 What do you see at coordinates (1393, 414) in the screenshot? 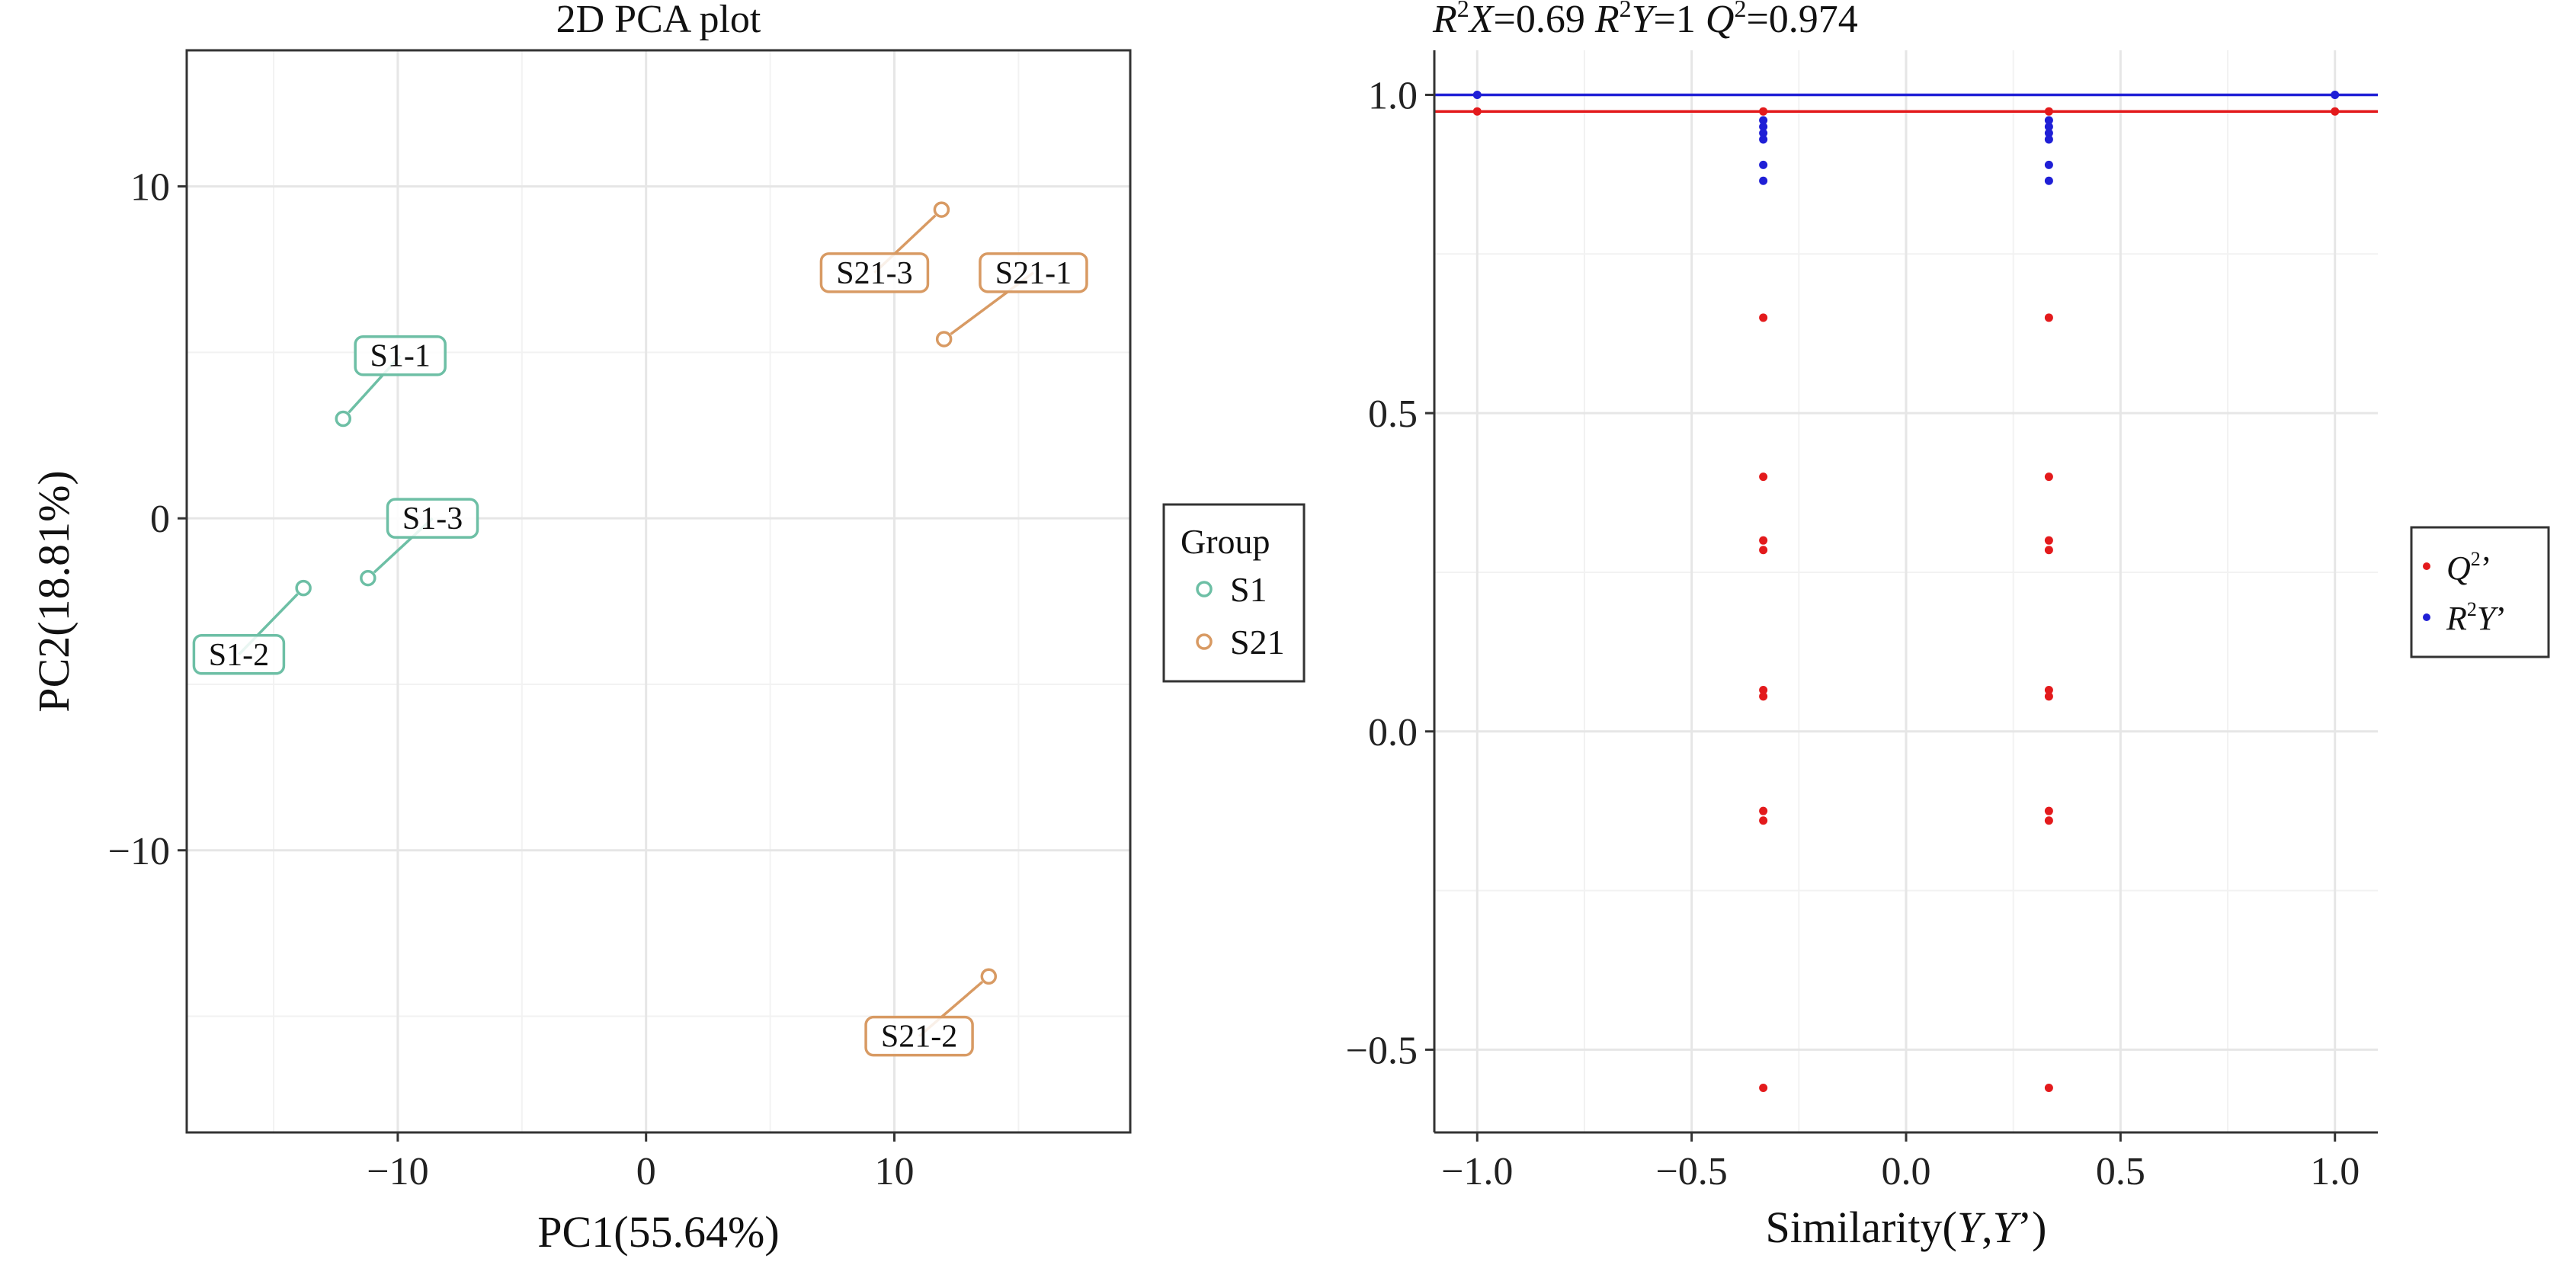
I see `perm-y-tick-label: 0.5` at bounding box center [1393, 414].